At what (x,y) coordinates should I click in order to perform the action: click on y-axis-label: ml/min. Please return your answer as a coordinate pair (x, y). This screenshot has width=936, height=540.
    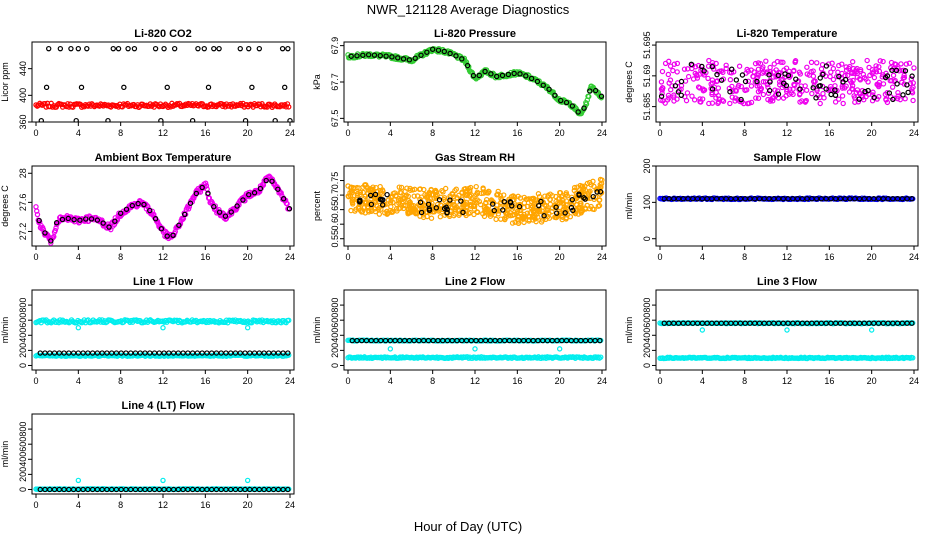
    Looking at the image, I should click on (317, 330).